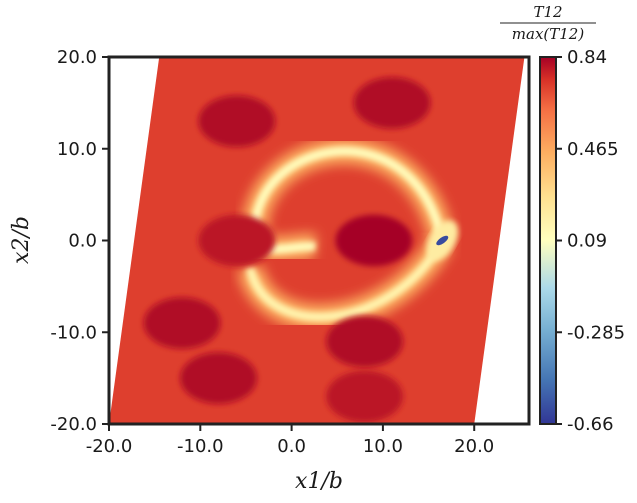 The width and height of the screenshot is (637, 503). Describe the element at coordinates (346, 280) in the screenshot. I see `lower-arc` at that location.